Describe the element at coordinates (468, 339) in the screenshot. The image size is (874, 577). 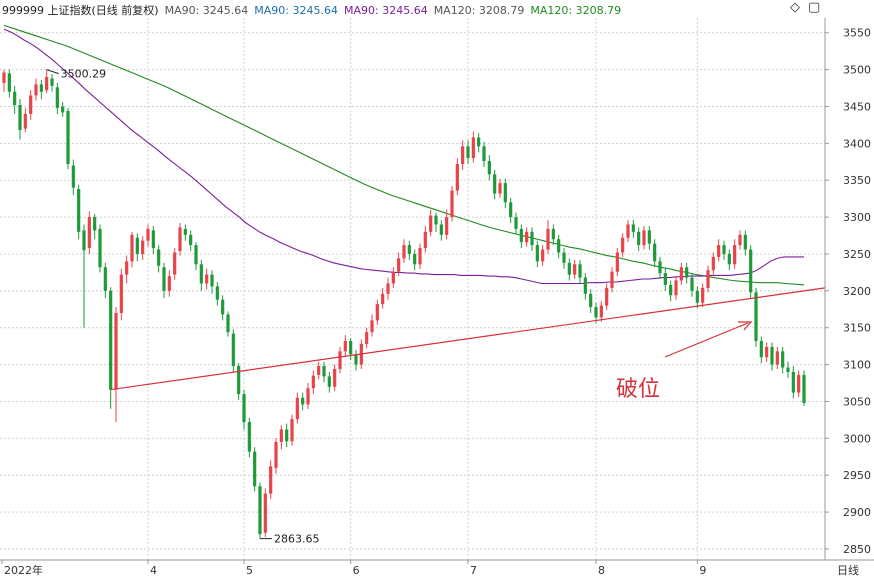
I see `trendline` at that location.